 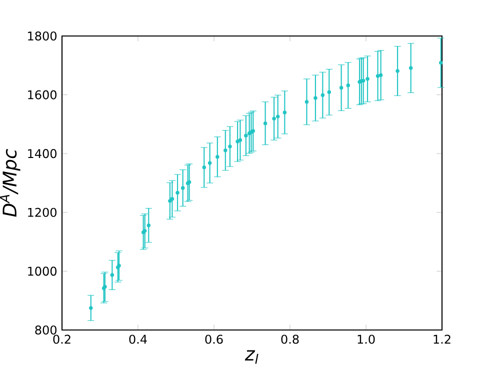 I want to click on y-tick-label: 1400, so click(x=42, y=153).